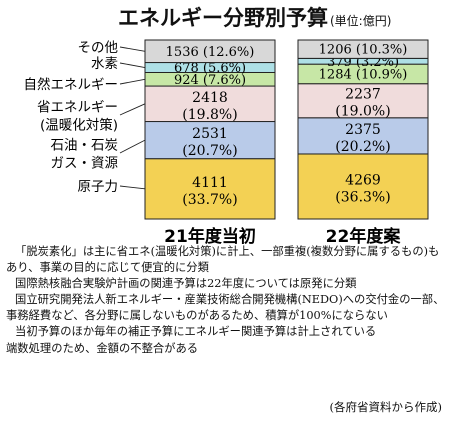  What do you see at coordinates (210, 68) in the screenshot?
I see `bar-label-0-4: 678 (5.6%)` at bounding box center [210, 68].